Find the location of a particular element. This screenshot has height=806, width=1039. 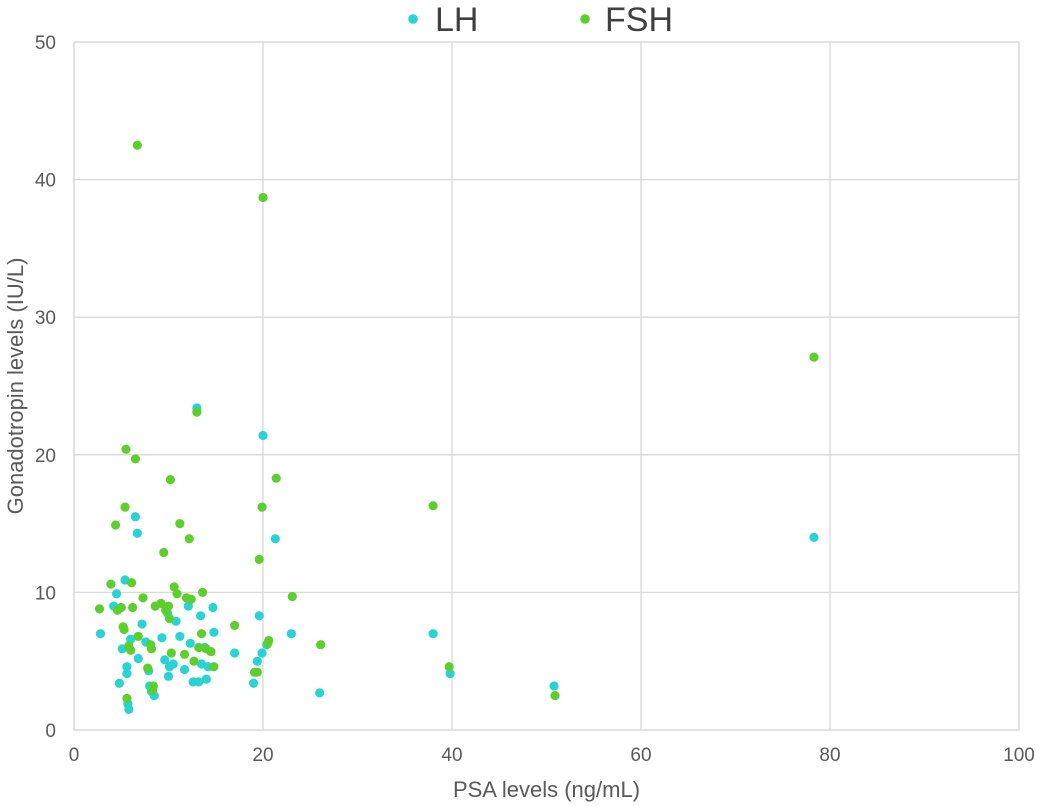

legend-label-lh: LH is located at coordinates (456, 20).